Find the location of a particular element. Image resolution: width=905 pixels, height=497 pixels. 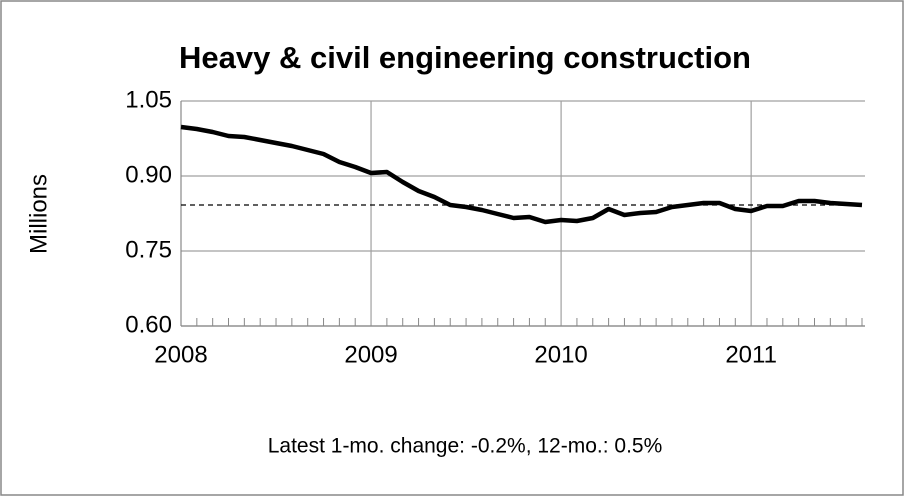

y-tick-label: 0.75 is located at coordinates (148, 249).